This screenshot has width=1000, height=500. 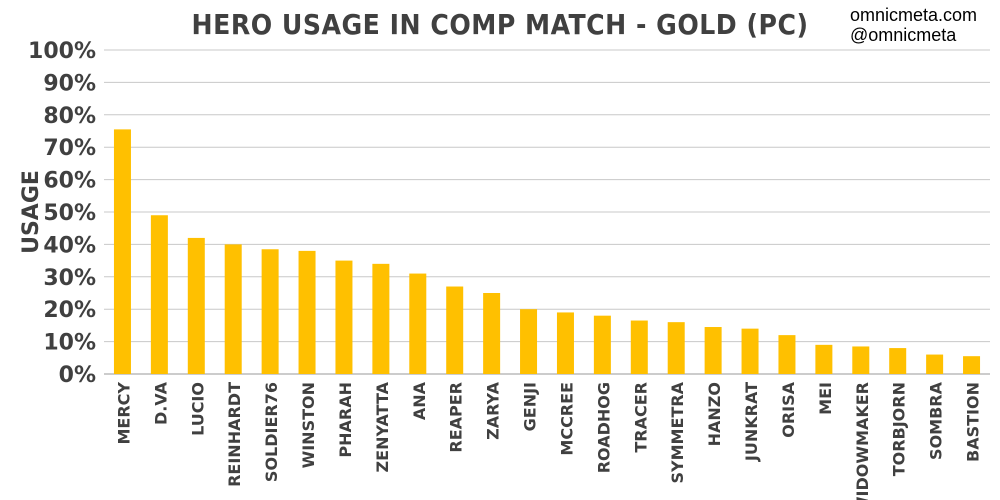 What do you see at coordinates (122, 251) in the screenshot?
I see `bar-mercy` at bounding box center [122, 251].